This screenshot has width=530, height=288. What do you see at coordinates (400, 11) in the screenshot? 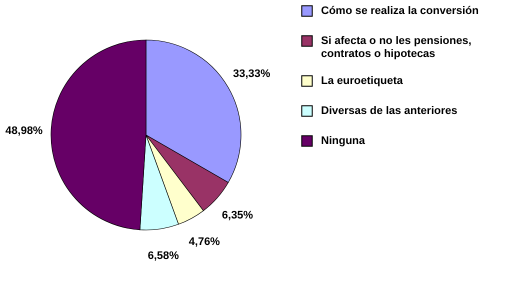
I see `legend-label: Cómo se realiza la conversión` at bounding box center [400, 11].